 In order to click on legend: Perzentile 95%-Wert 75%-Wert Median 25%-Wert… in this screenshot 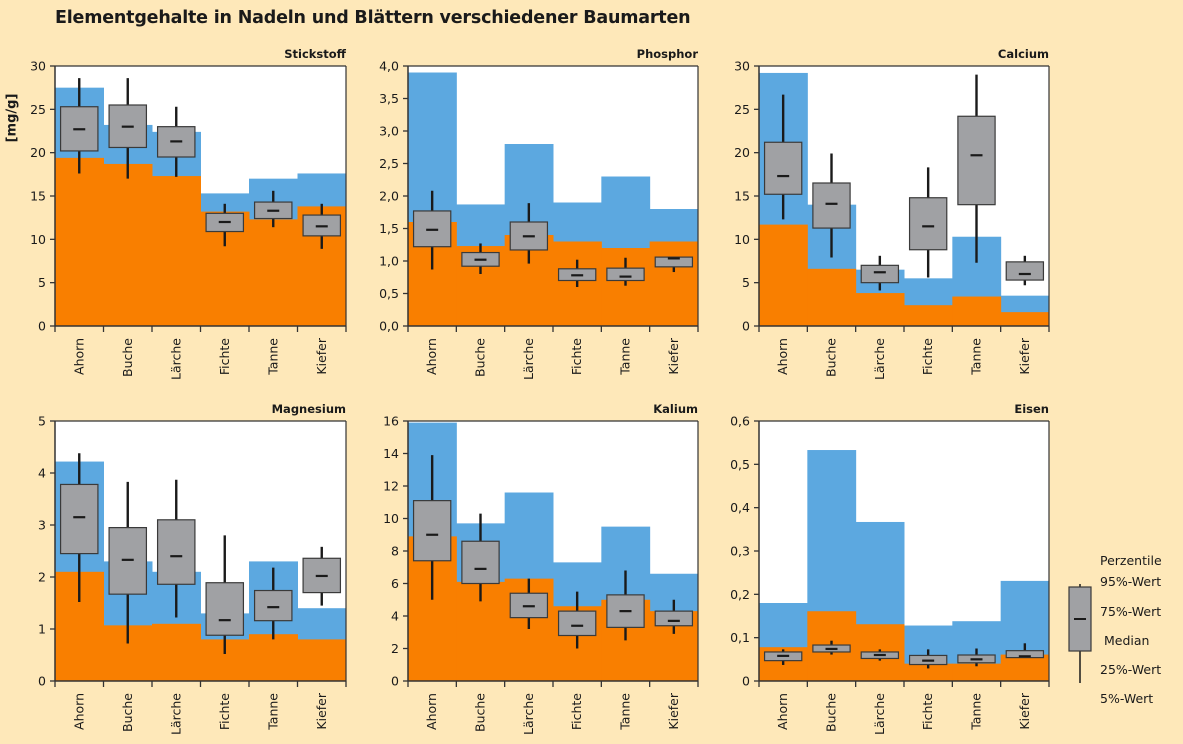, I will do `click(1115, 629)`.